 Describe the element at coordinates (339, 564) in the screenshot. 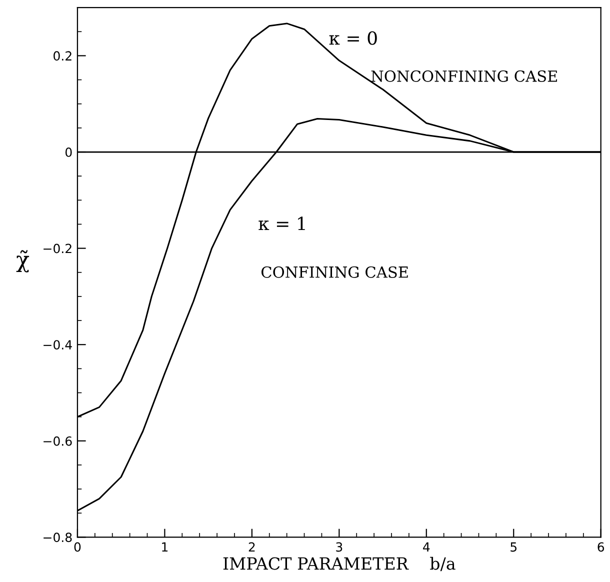

I see `x-axis-title: IMPACT PARAMETER b/a` at that location.